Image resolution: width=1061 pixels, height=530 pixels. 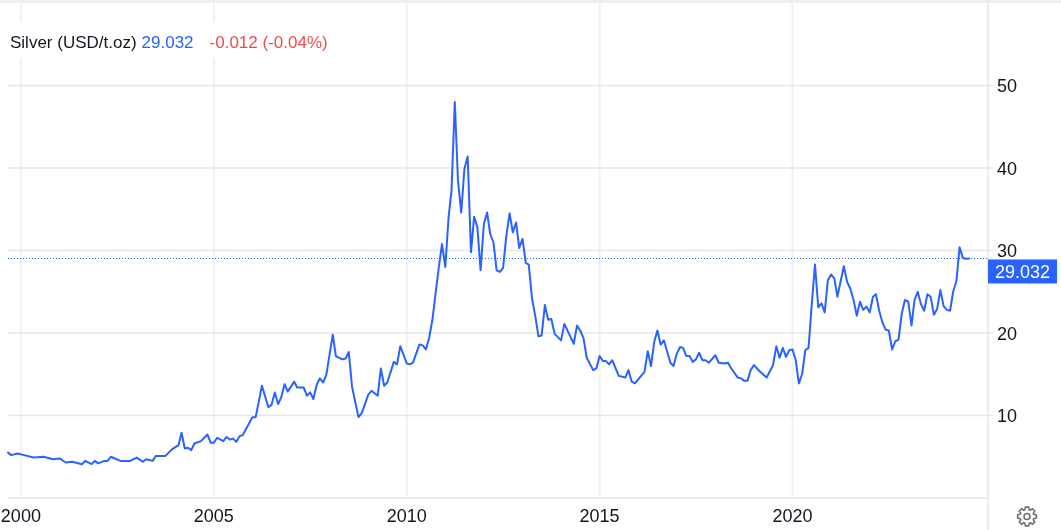 I want to click on x-tick-label: 2005, so click(x=213, y=516).